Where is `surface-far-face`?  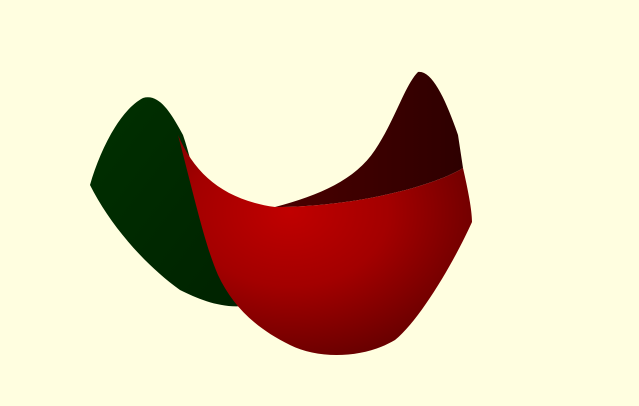 surface-far-face is located at coordinates (369, 139).